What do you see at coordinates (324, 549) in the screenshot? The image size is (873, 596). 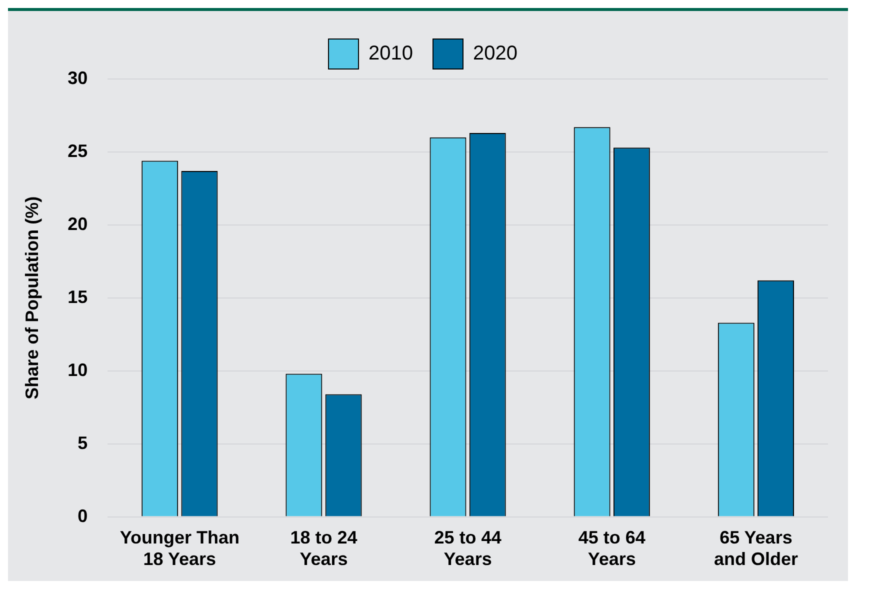 I see `x-tick-label: 18 to 24 Years` at bounding box center [324, 549].